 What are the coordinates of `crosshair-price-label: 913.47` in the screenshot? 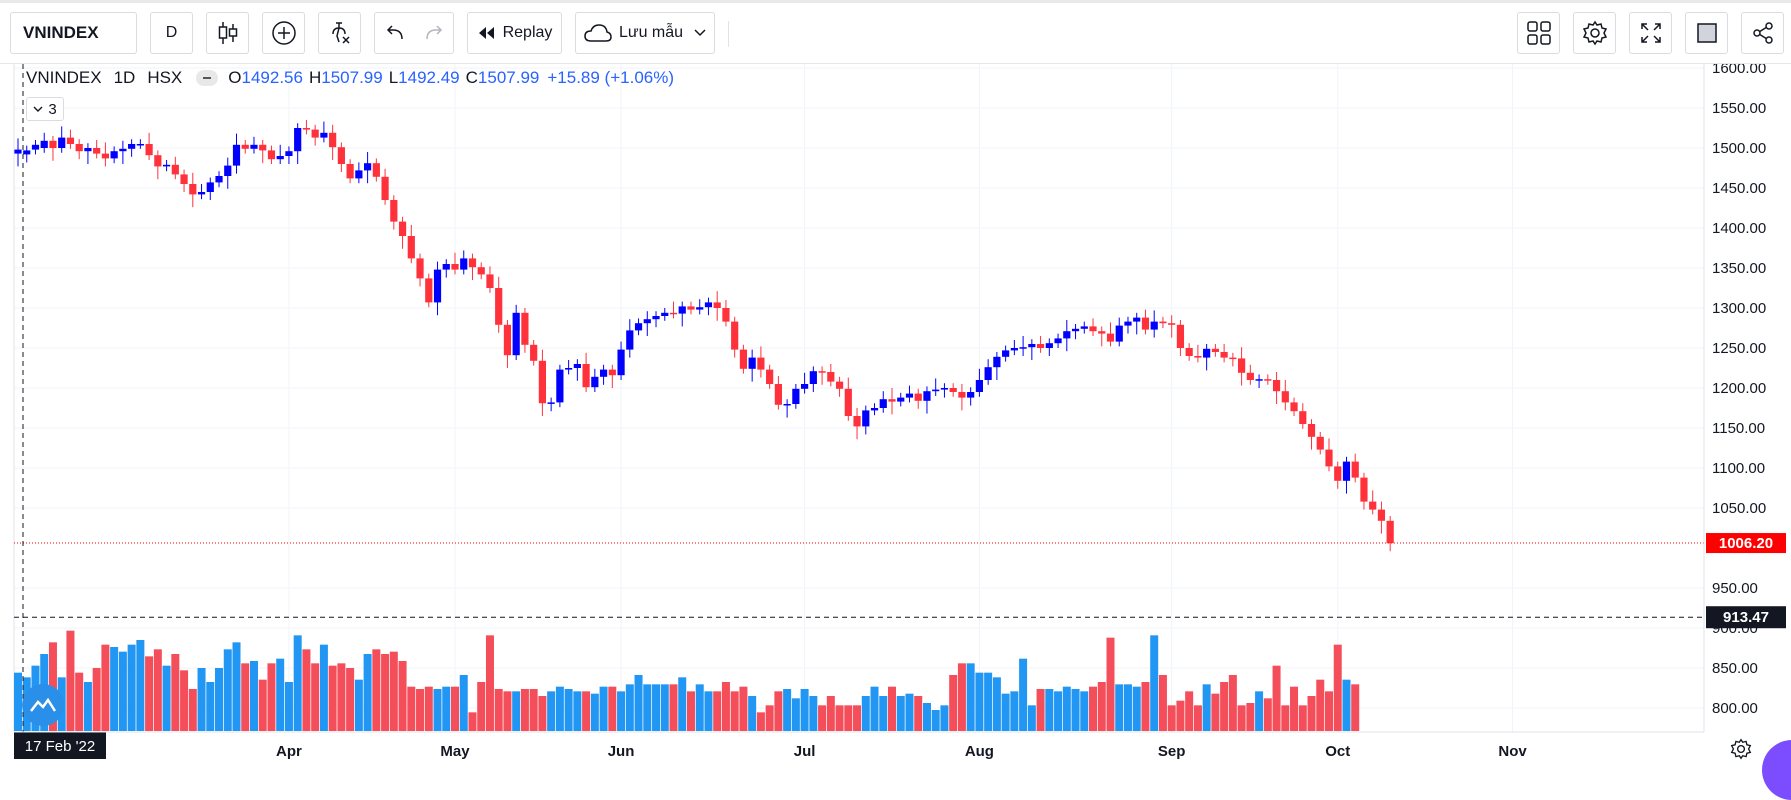 It's located at (1746, 617).